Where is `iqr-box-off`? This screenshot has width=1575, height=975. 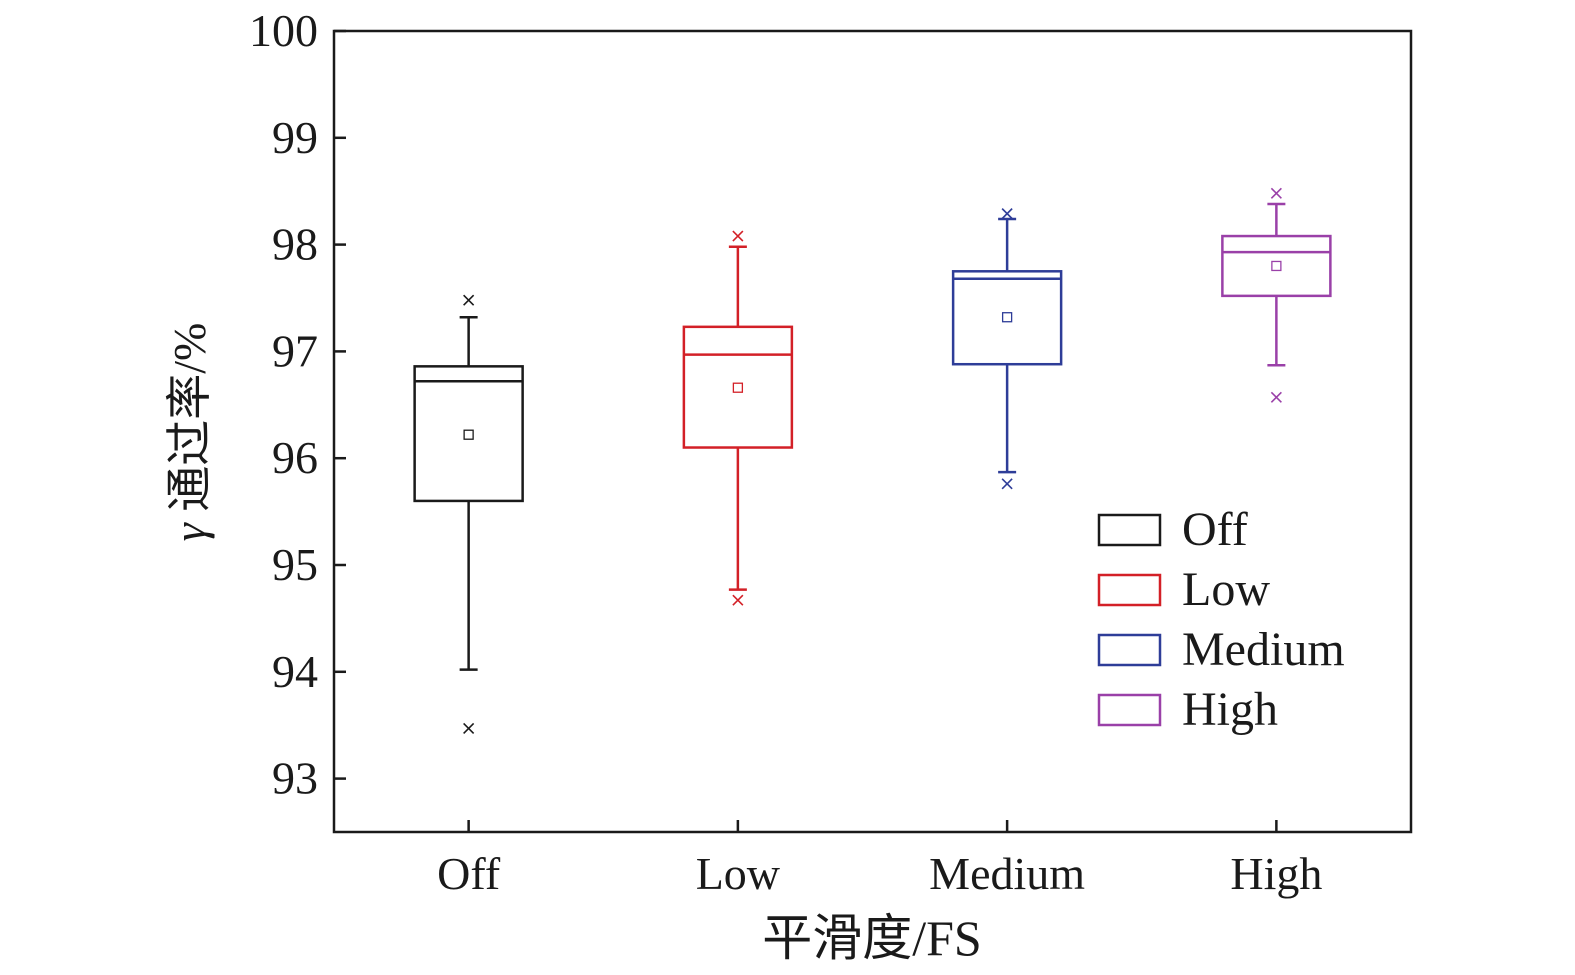 iqr-box-off is located at coordinates (468, 434).